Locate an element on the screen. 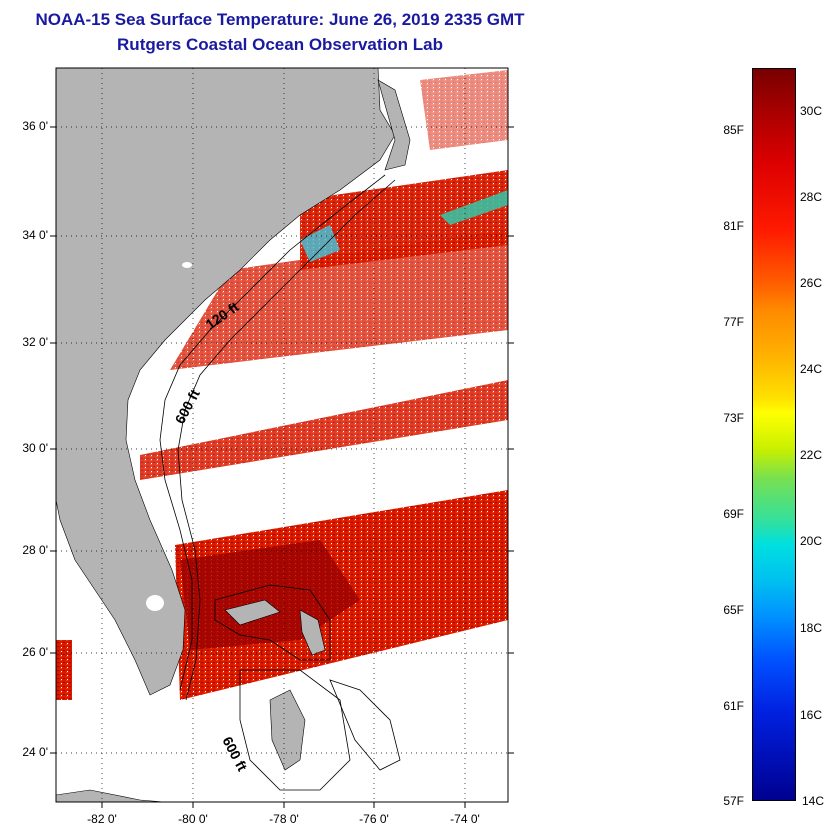  colorbar-label-77f: 77F is located at coordinates (733, 322).